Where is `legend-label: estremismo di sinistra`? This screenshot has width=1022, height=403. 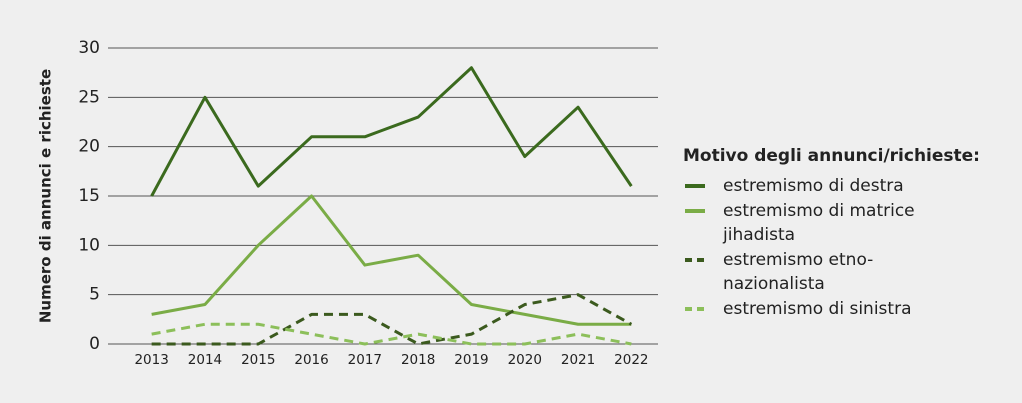
legend-label: estremismo di sinistra is located at coordinates (817, 308).